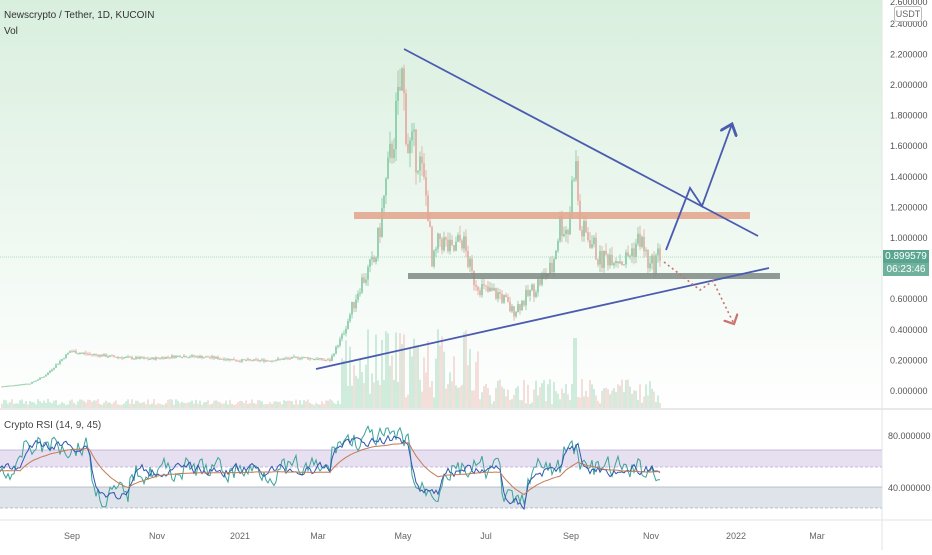 This screenshot has height=555, width=932. What do you see at coordinates (594, 276) in the screenshot?
I see `support-zone` at bounding box center [594, 276].